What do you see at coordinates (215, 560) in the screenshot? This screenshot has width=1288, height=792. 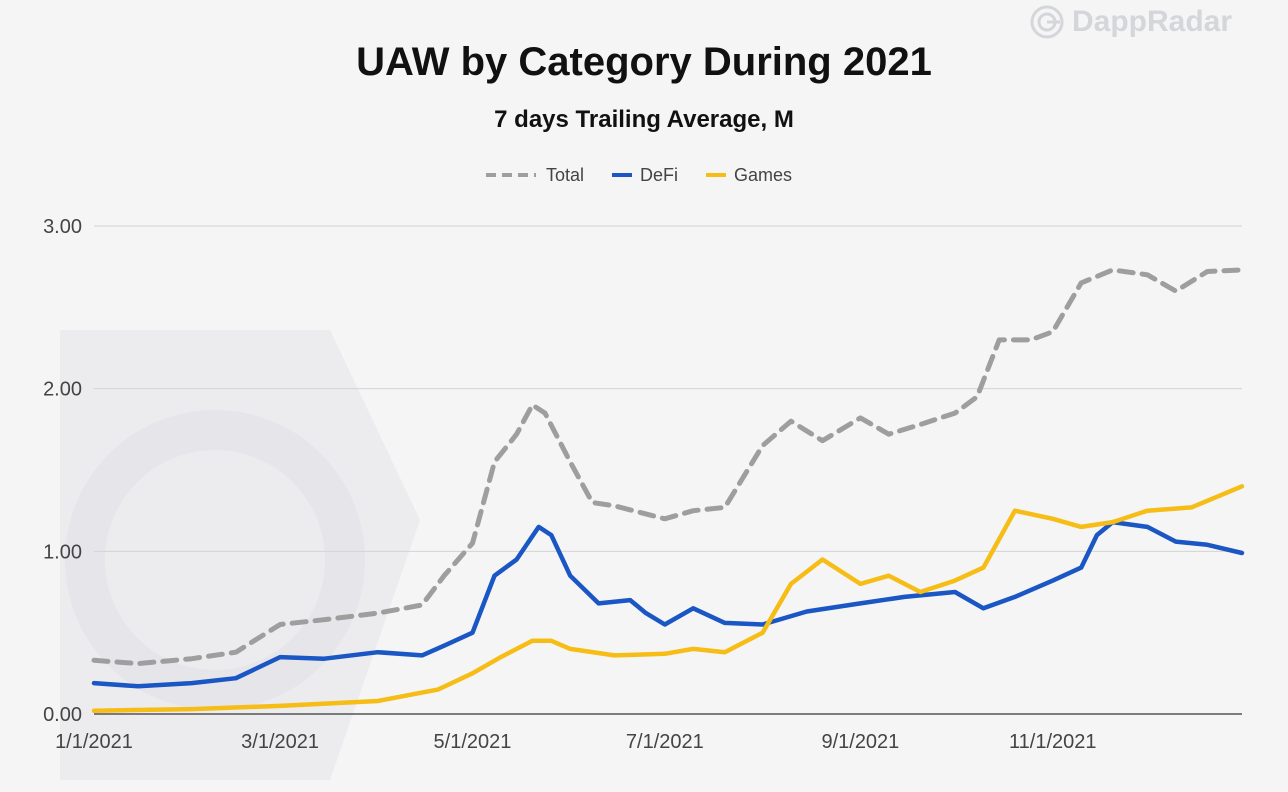 I see `watermark-ring` at bounding box center [215, 560].